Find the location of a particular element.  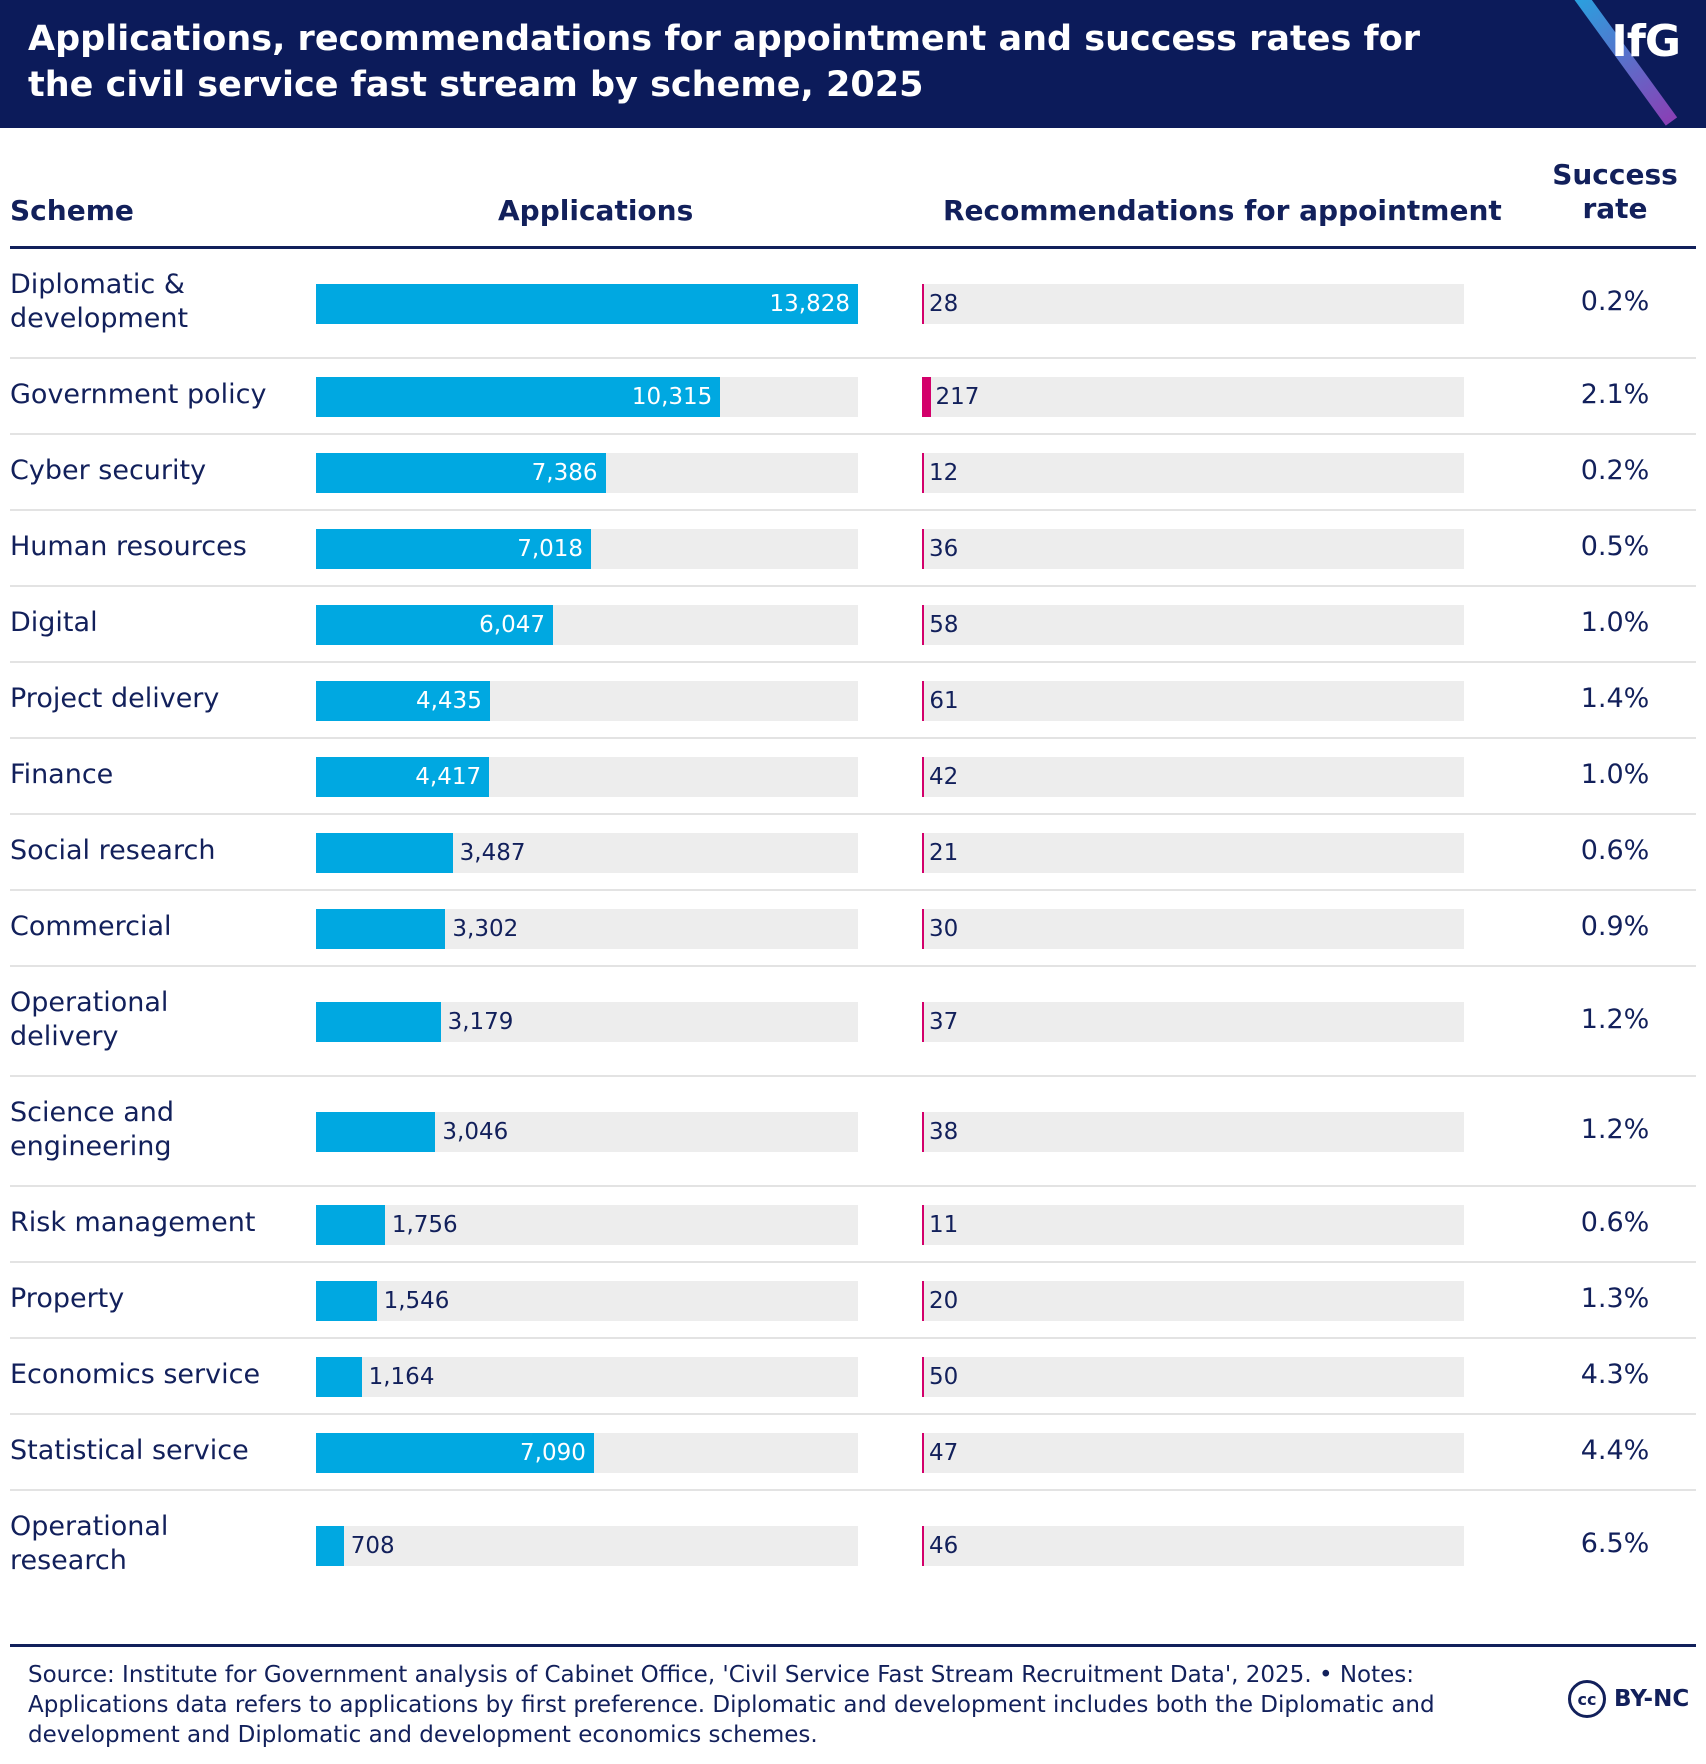

license-text: BY-NC is located at coordinates (1652, 1699).